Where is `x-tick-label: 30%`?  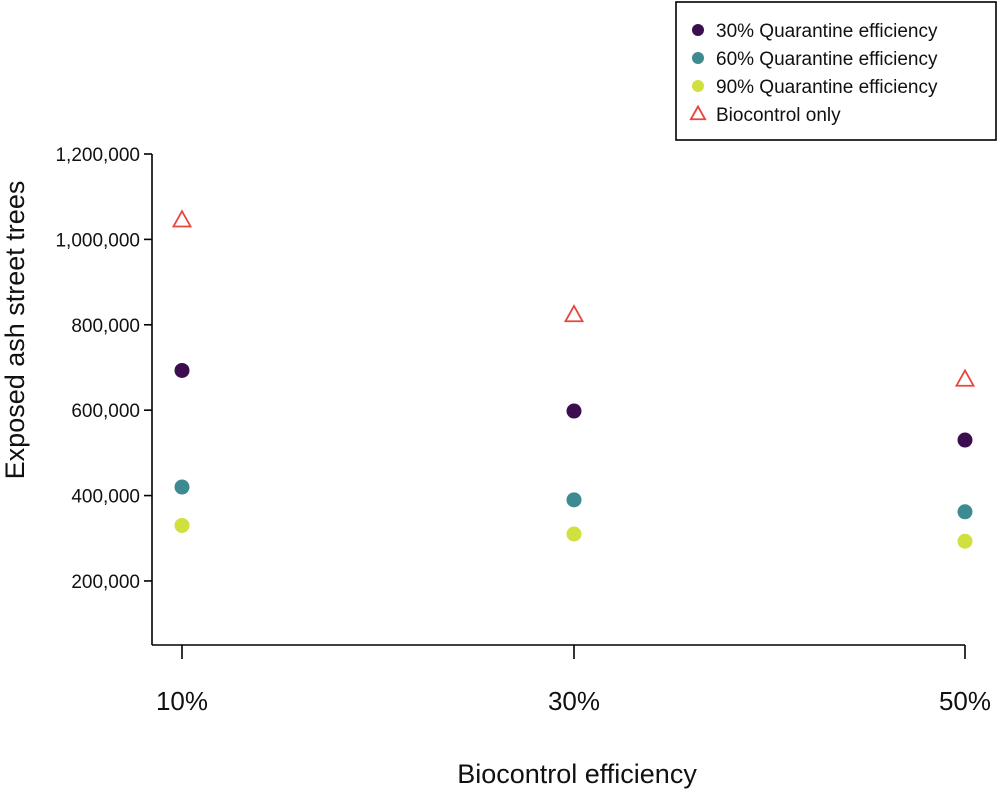
x-tick-label: 30% is located at coordinates (574, 701).